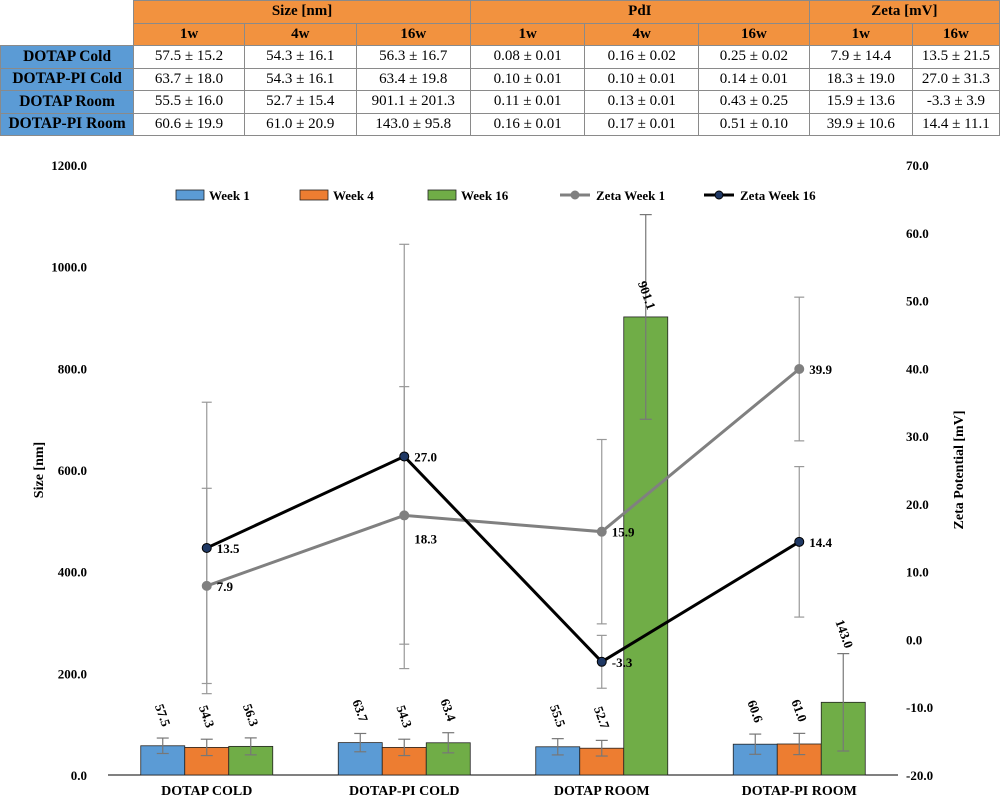 The image size is (1000, 798). What do you see at coordinates (67, 102) in the screenshot?
I see `table-row-header: DOTAP Room` at bounding box center [67, 102].